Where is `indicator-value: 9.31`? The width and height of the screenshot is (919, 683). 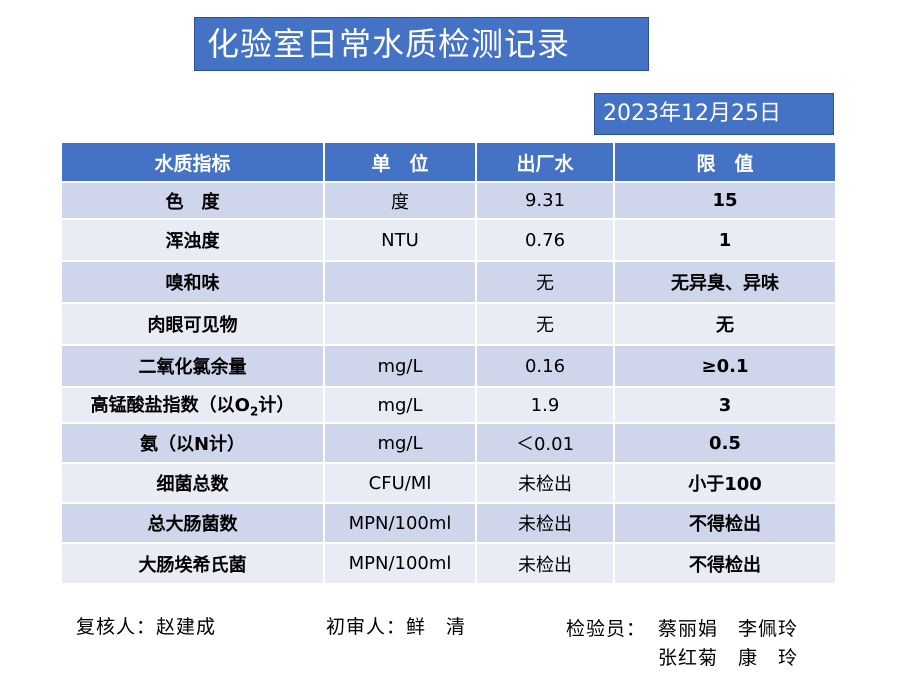 indicator-value: 9.31 is located at coordinates (545, 200).